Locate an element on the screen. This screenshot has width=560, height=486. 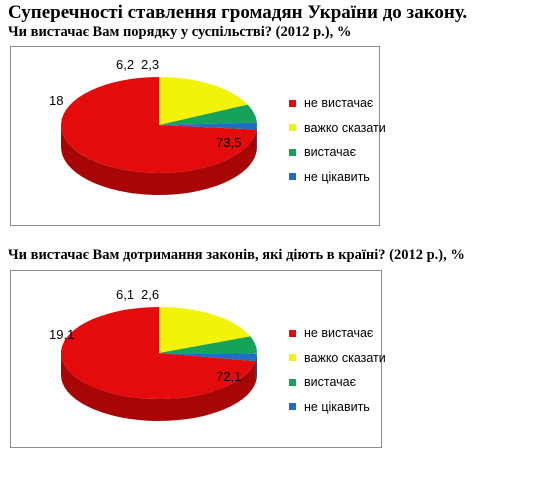
chart-2-legend-swatch-ne-vystachaye is located at coordinates (292, 333).